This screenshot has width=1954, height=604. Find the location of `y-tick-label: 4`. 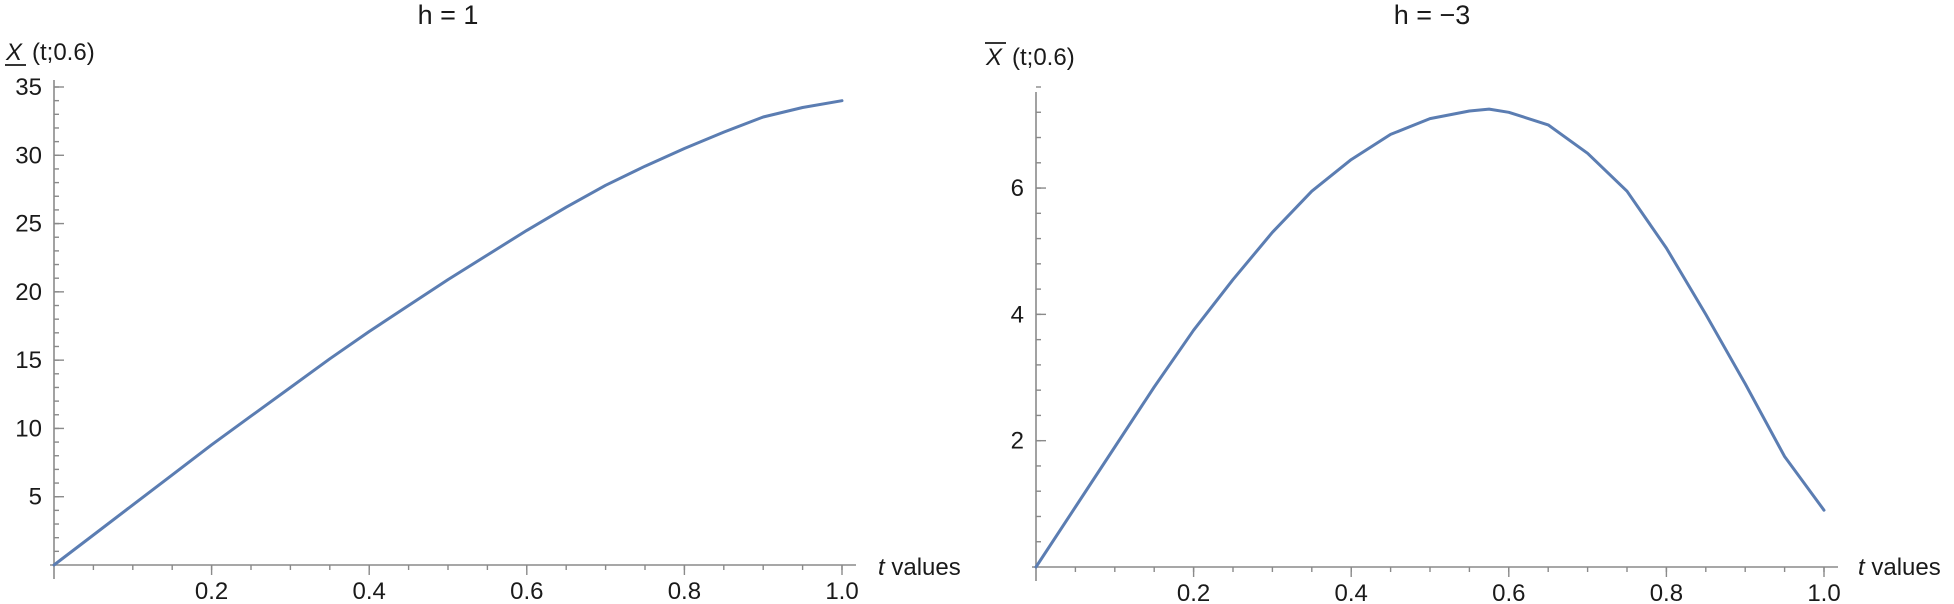

y-tick-label: 4 is located at coordinates (1017, 314).